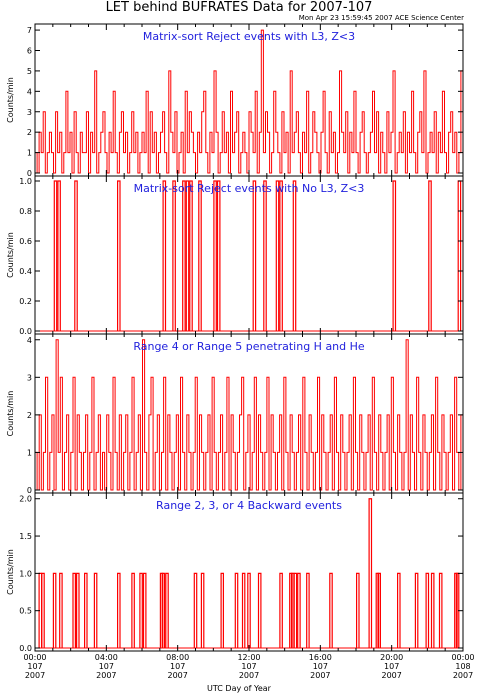 The image size is (478, 699). Describe the element at coordinates (29, 173) in the screenshot. I see `y-tick-label: 0` at that location.